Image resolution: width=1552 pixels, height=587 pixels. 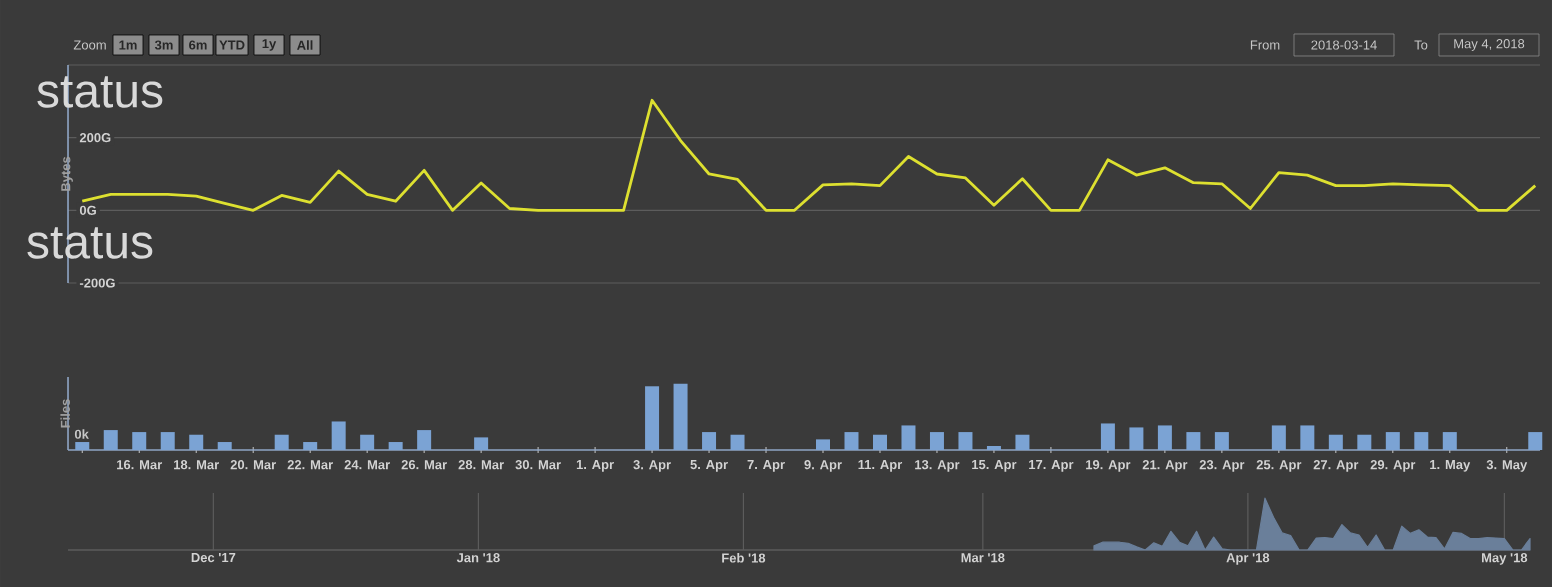 I want to click on annotation: 0k, so click(x=81, y=434).